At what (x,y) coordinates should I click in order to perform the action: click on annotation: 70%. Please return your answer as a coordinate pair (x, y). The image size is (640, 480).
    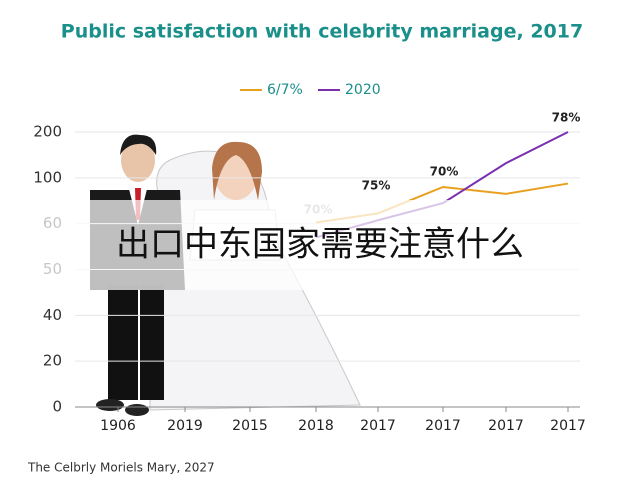
    Looking at the image, I should click on (444, 172).